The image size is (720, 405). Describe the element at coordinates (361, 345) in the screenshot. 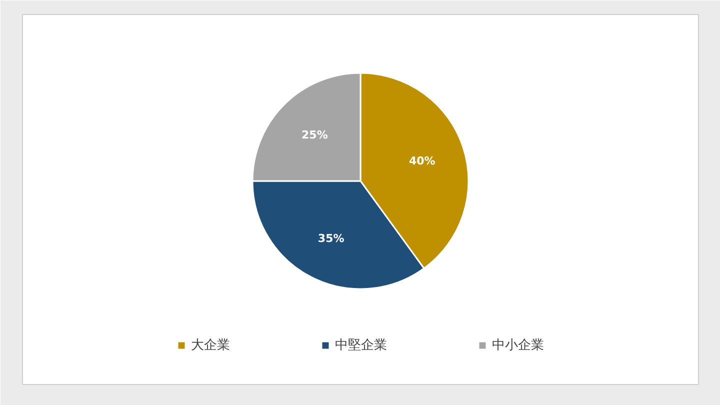

I see `legend-label: 中堅企業` at that location.